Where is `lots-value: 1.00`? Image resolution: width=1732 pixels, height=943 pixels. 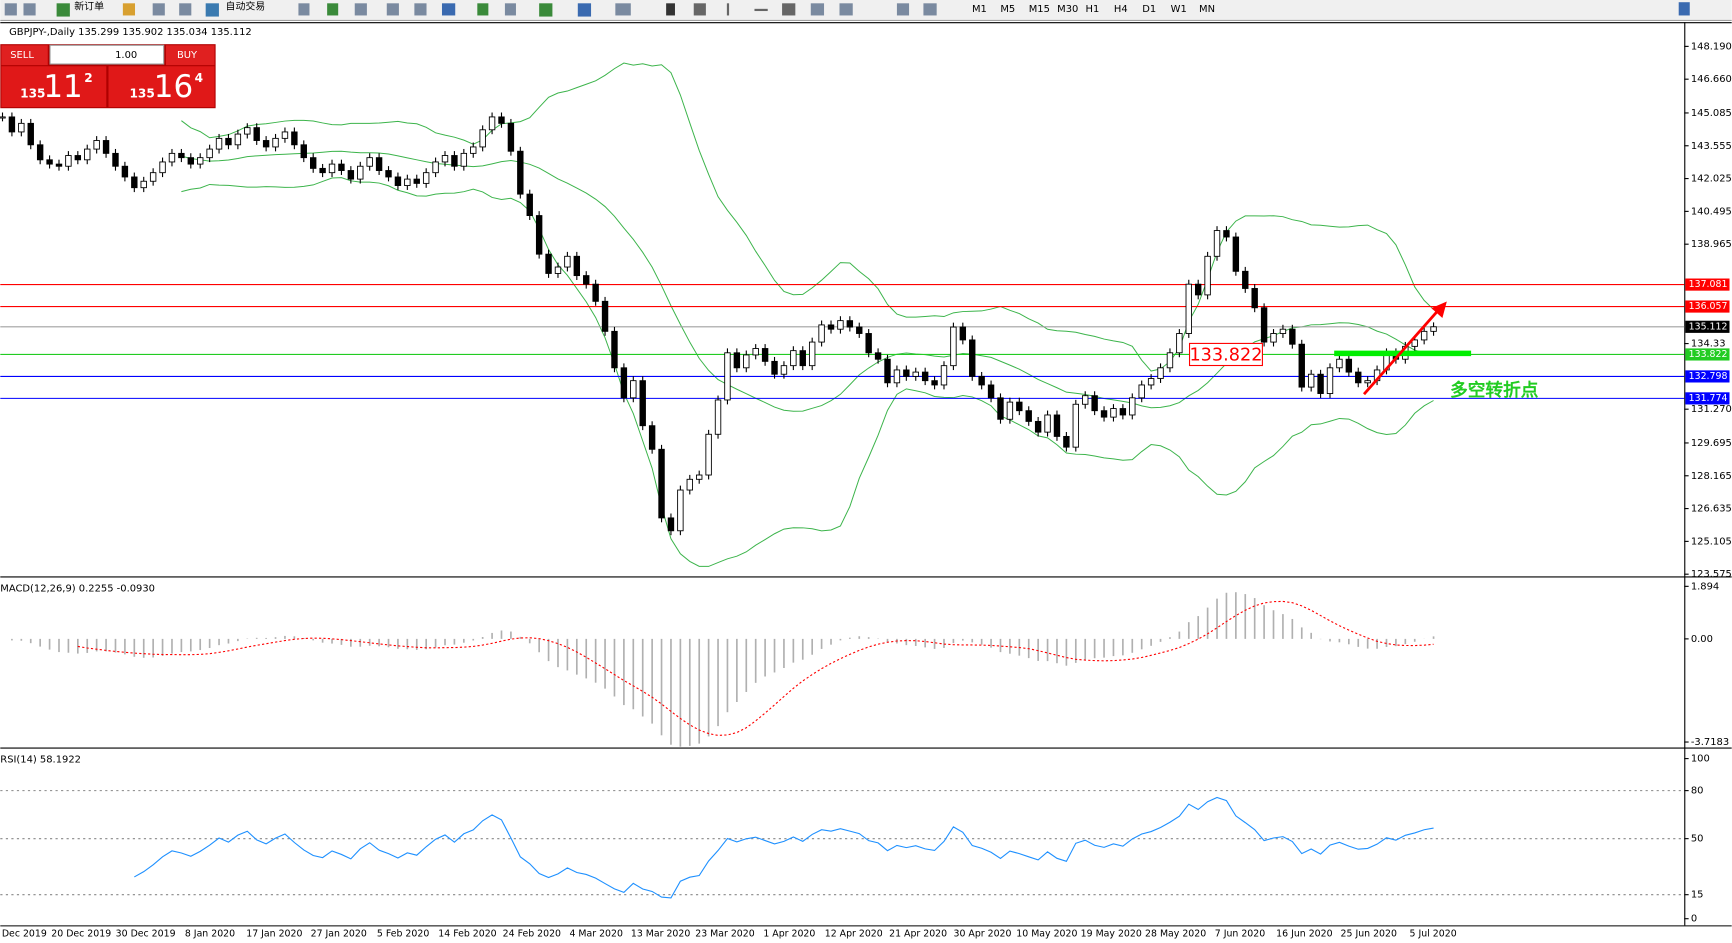 lots-value: 1.00 is located at coordinates (126, 55).